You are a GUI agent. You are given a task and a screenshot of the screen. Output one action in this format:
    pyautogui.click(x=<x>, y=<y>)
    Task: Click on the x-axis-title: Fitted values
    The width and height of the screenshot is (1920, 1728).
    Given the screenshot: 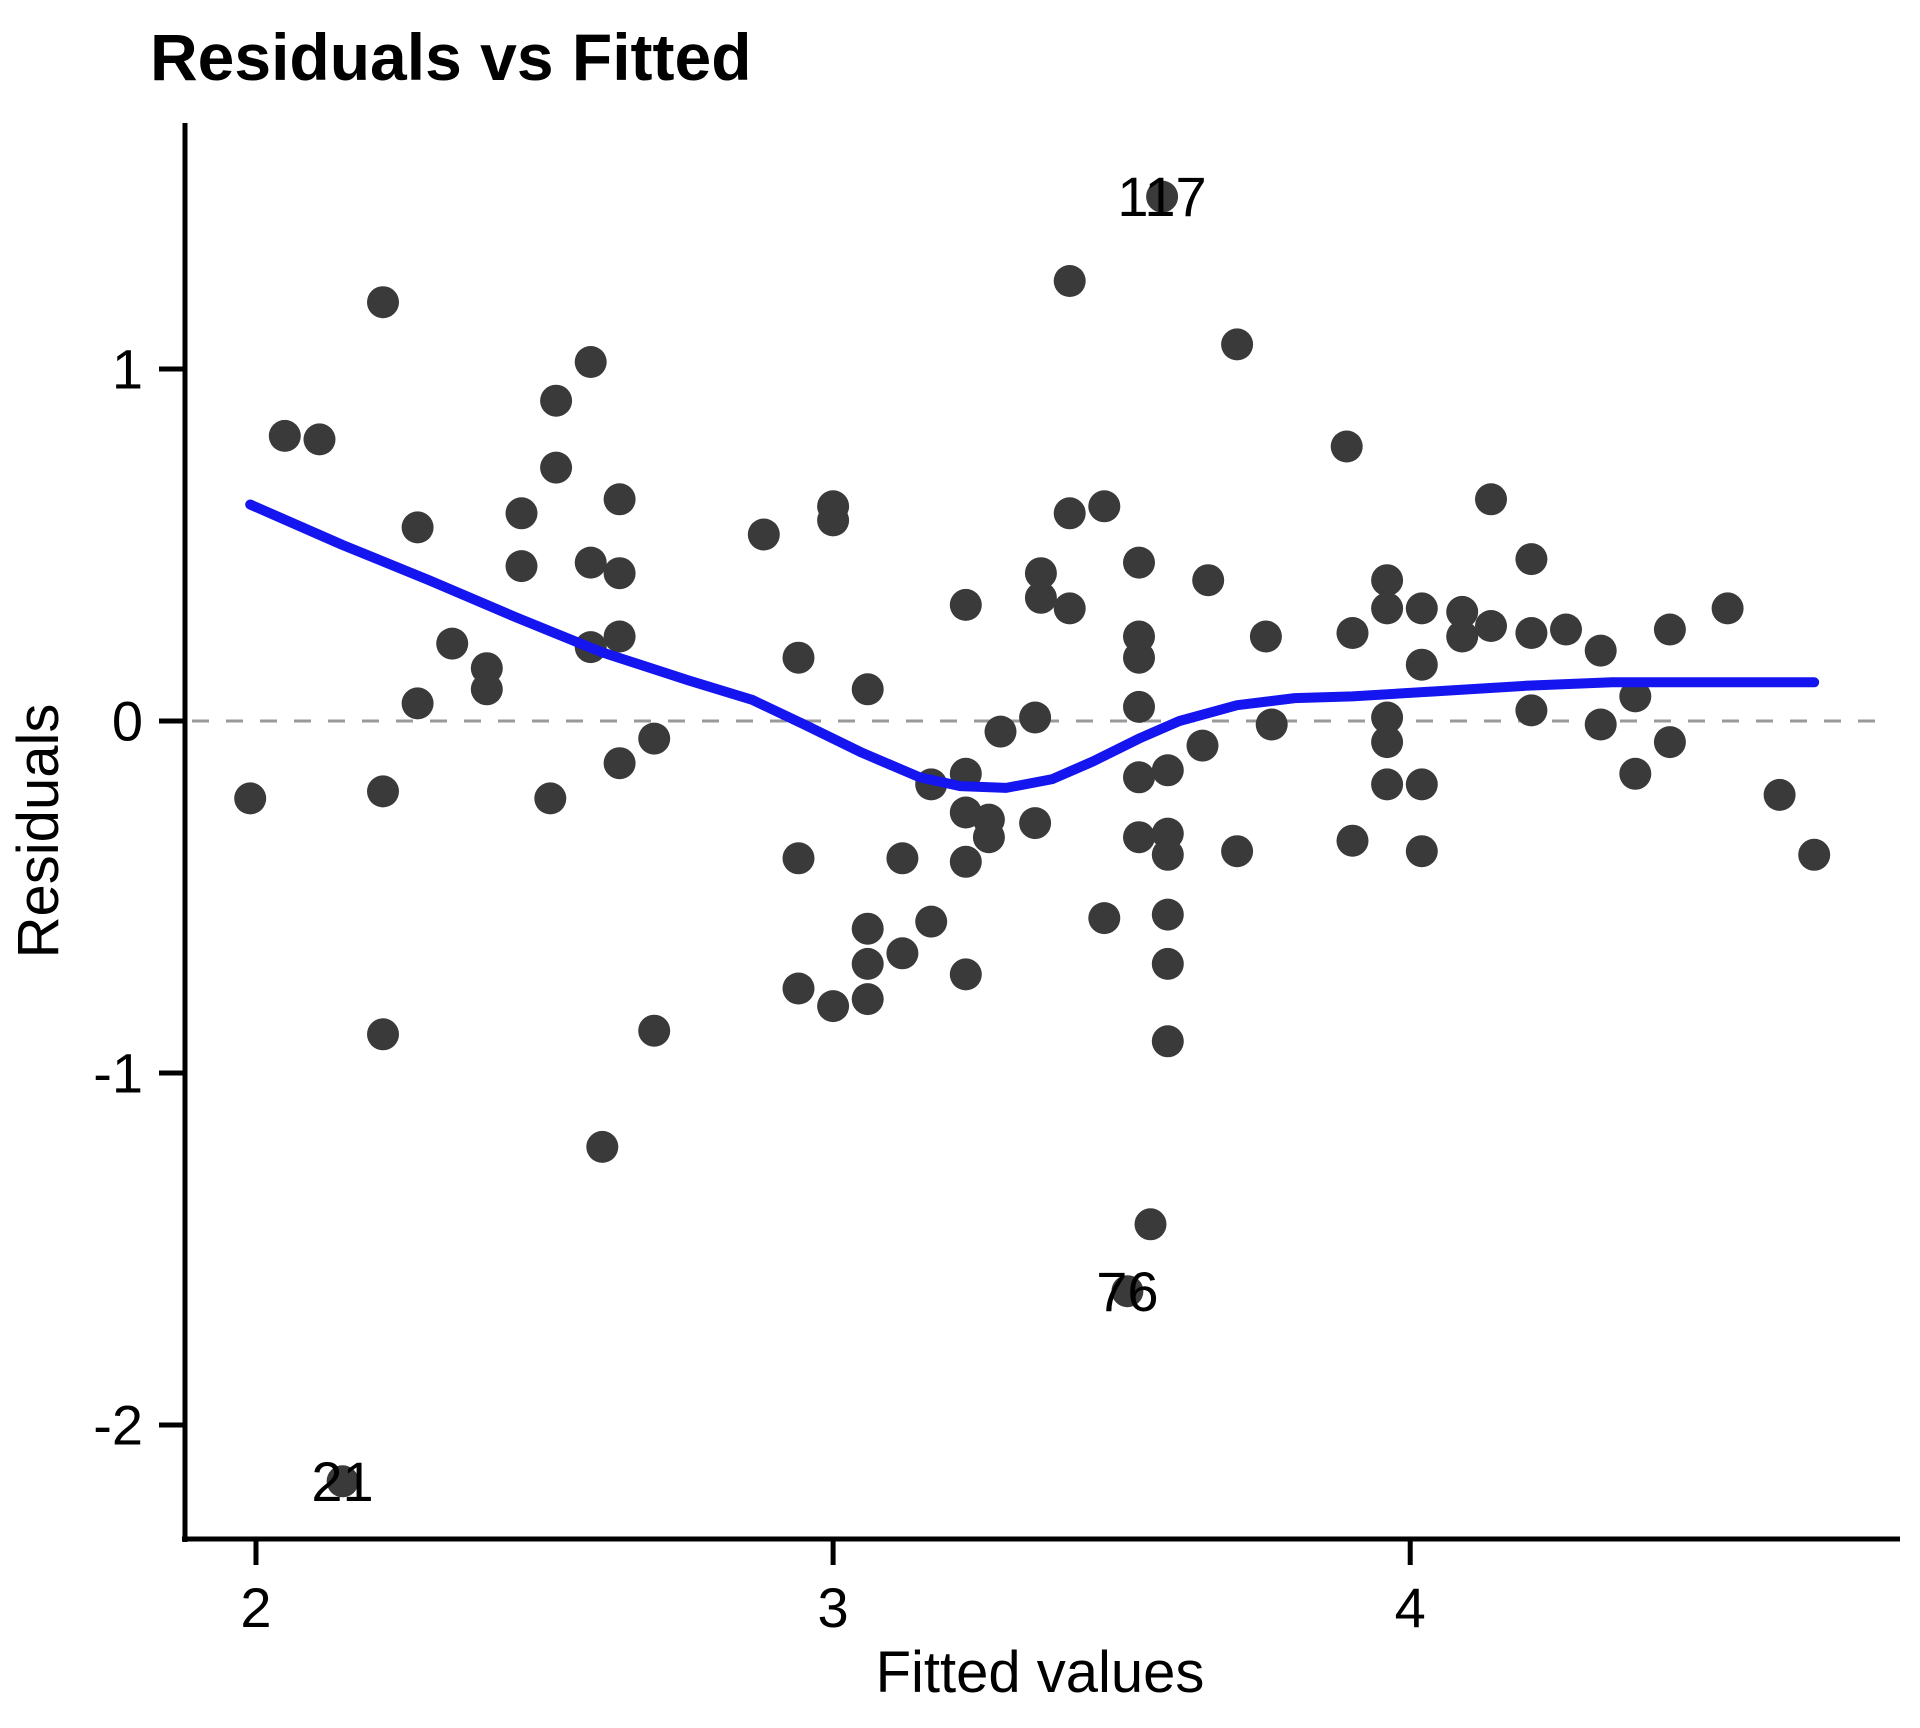 What is the action you would take?
    pyautogui.click(x=1040, y=1672)
    